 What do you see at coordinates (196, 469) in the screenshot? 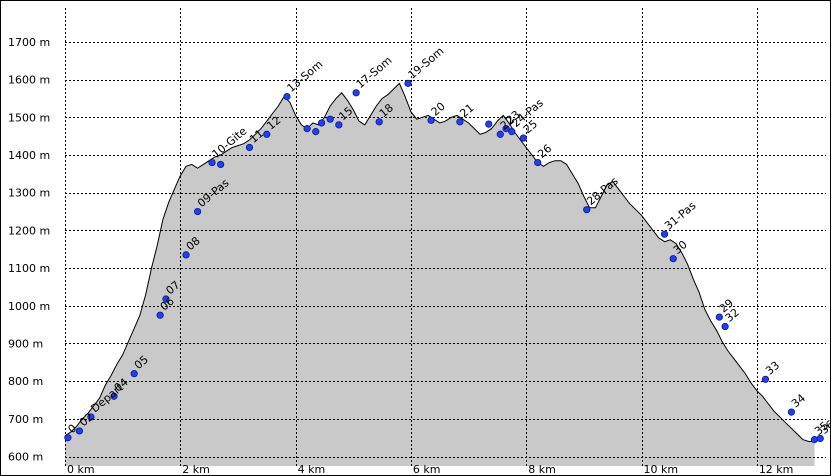
I see `x-tick-label: 2 km` at bounding box center [196, 469].